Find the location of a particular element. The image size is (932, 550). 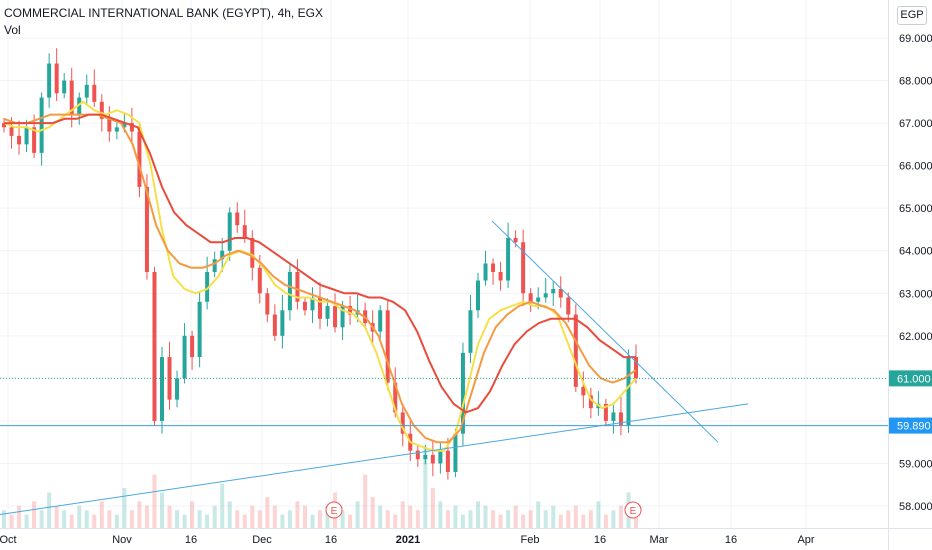

x-tick-label: Feb is located at coordinates (530, 540).